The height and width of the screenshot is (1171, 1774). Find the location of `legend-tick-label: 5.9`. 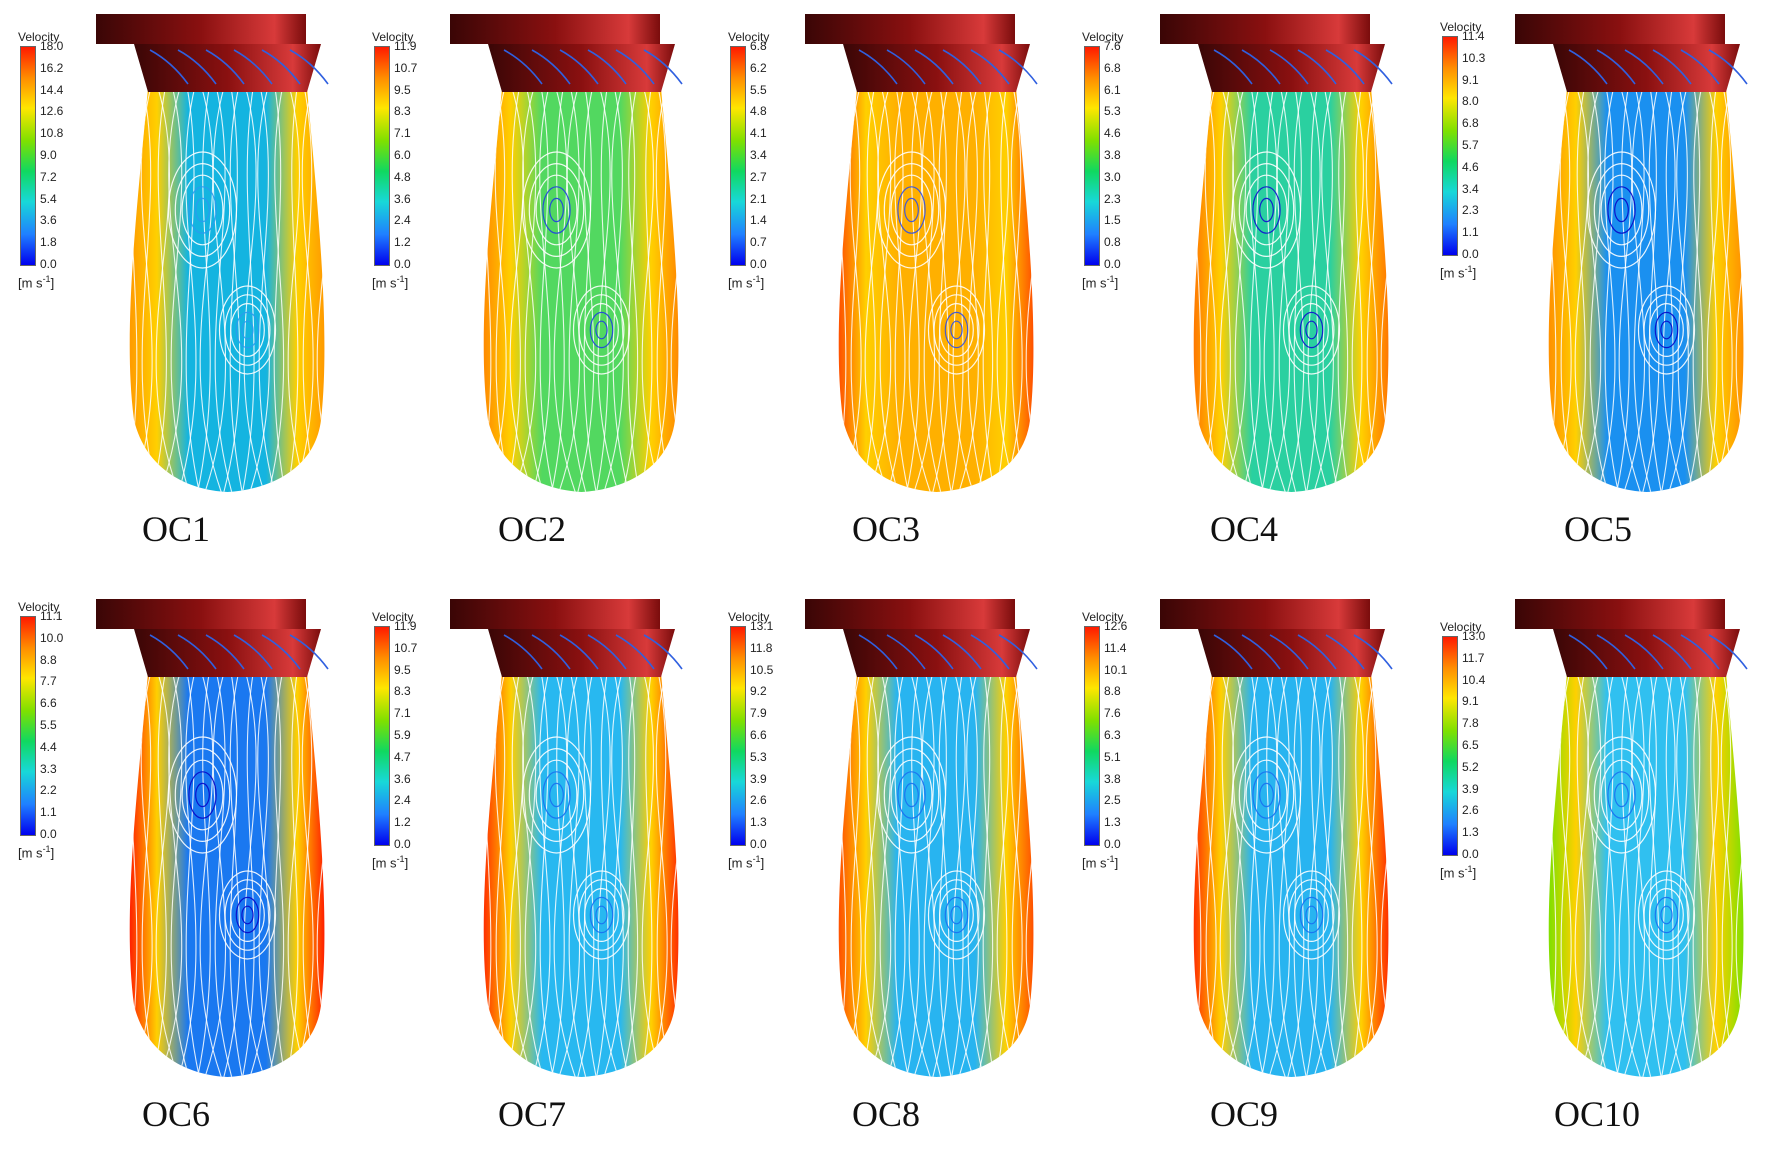

legend-tick-label: 5.9 is located at coordinates (402, 735).